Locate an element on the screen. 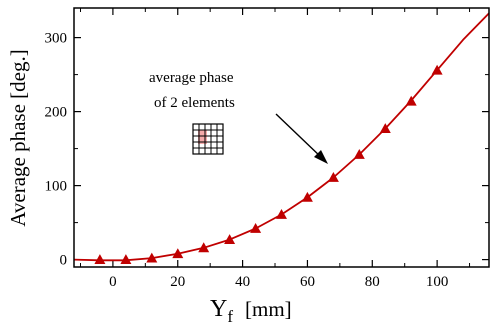 Image resolution: width=490 pixels, height=327 pixels. x-tick-label: 40 is located at coordinates (242, 282).